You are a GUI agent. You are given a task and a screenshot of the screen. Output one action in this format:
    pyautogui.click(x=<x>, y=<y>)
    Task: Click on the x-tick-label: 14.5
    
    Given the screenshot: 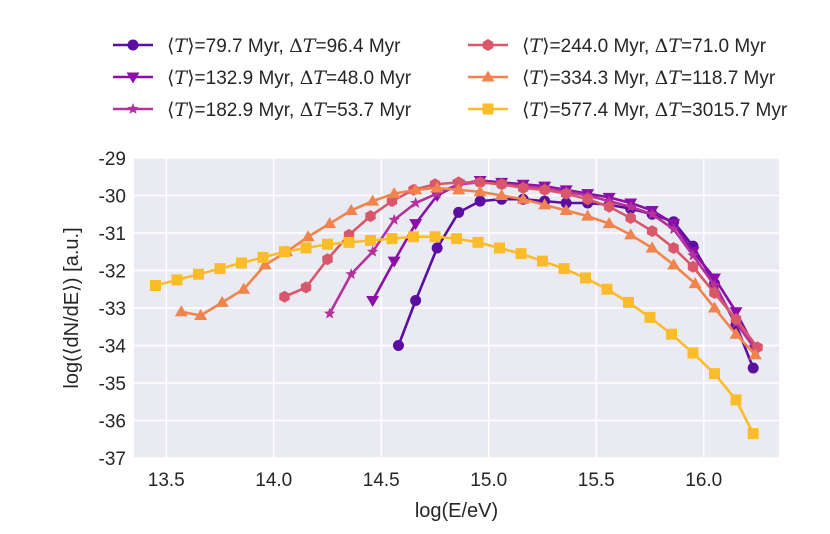 What is the action you would take?
    pyautogui.click(x=381, y=480)
    